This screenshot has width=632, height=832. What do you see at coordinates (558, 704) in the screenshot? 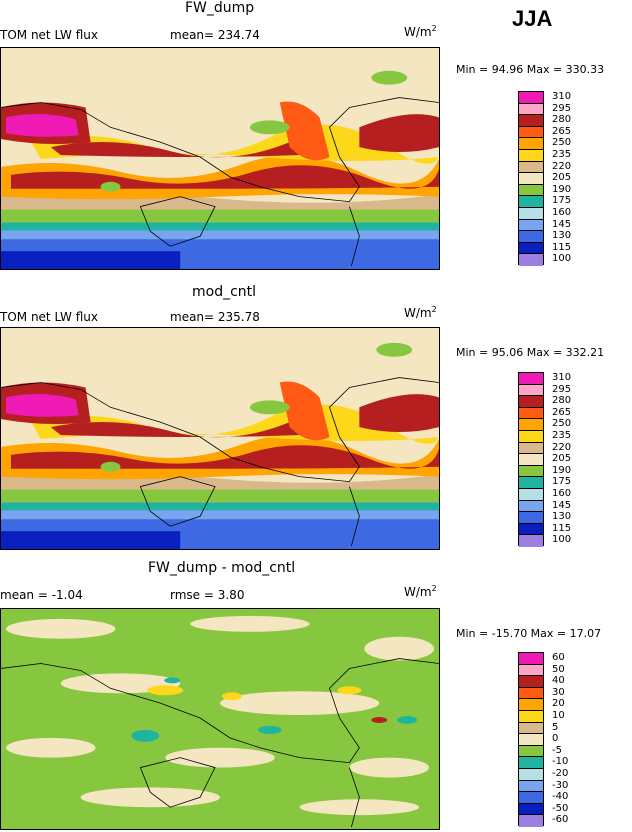
I see `colorbar-tick-label: 20` at bounding box center [558, 704].